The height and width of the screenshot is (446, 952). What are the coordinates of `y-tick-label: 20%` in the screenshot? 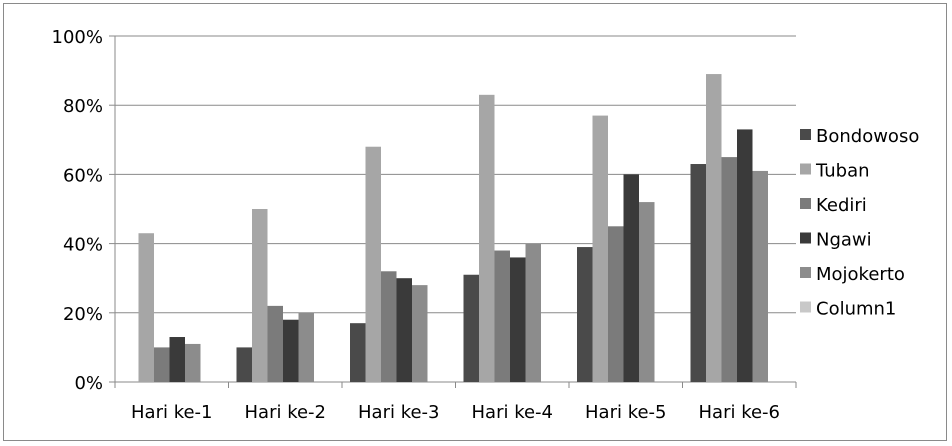 It's located at (83, 314).